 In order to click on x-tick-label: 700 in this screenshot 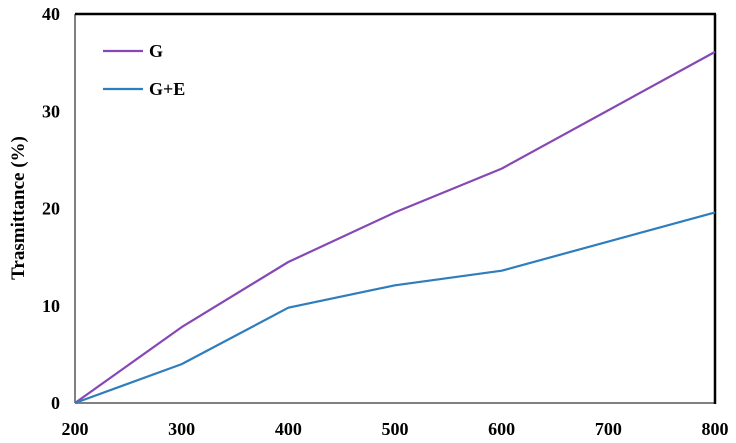, I will do `click(608, 429)`.